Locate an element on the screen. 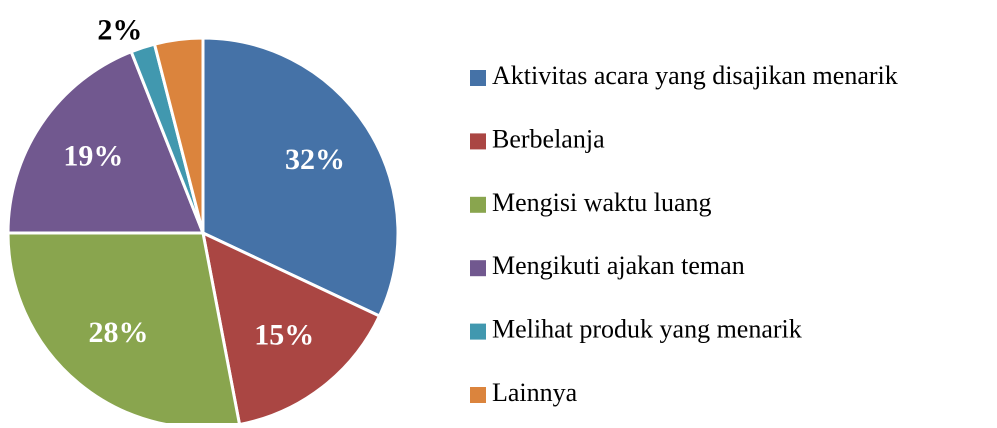 The height and width of the screenshot is (428, 997). legend-label: Mengikuti ajakan teman is located at coordinates (618, 265).